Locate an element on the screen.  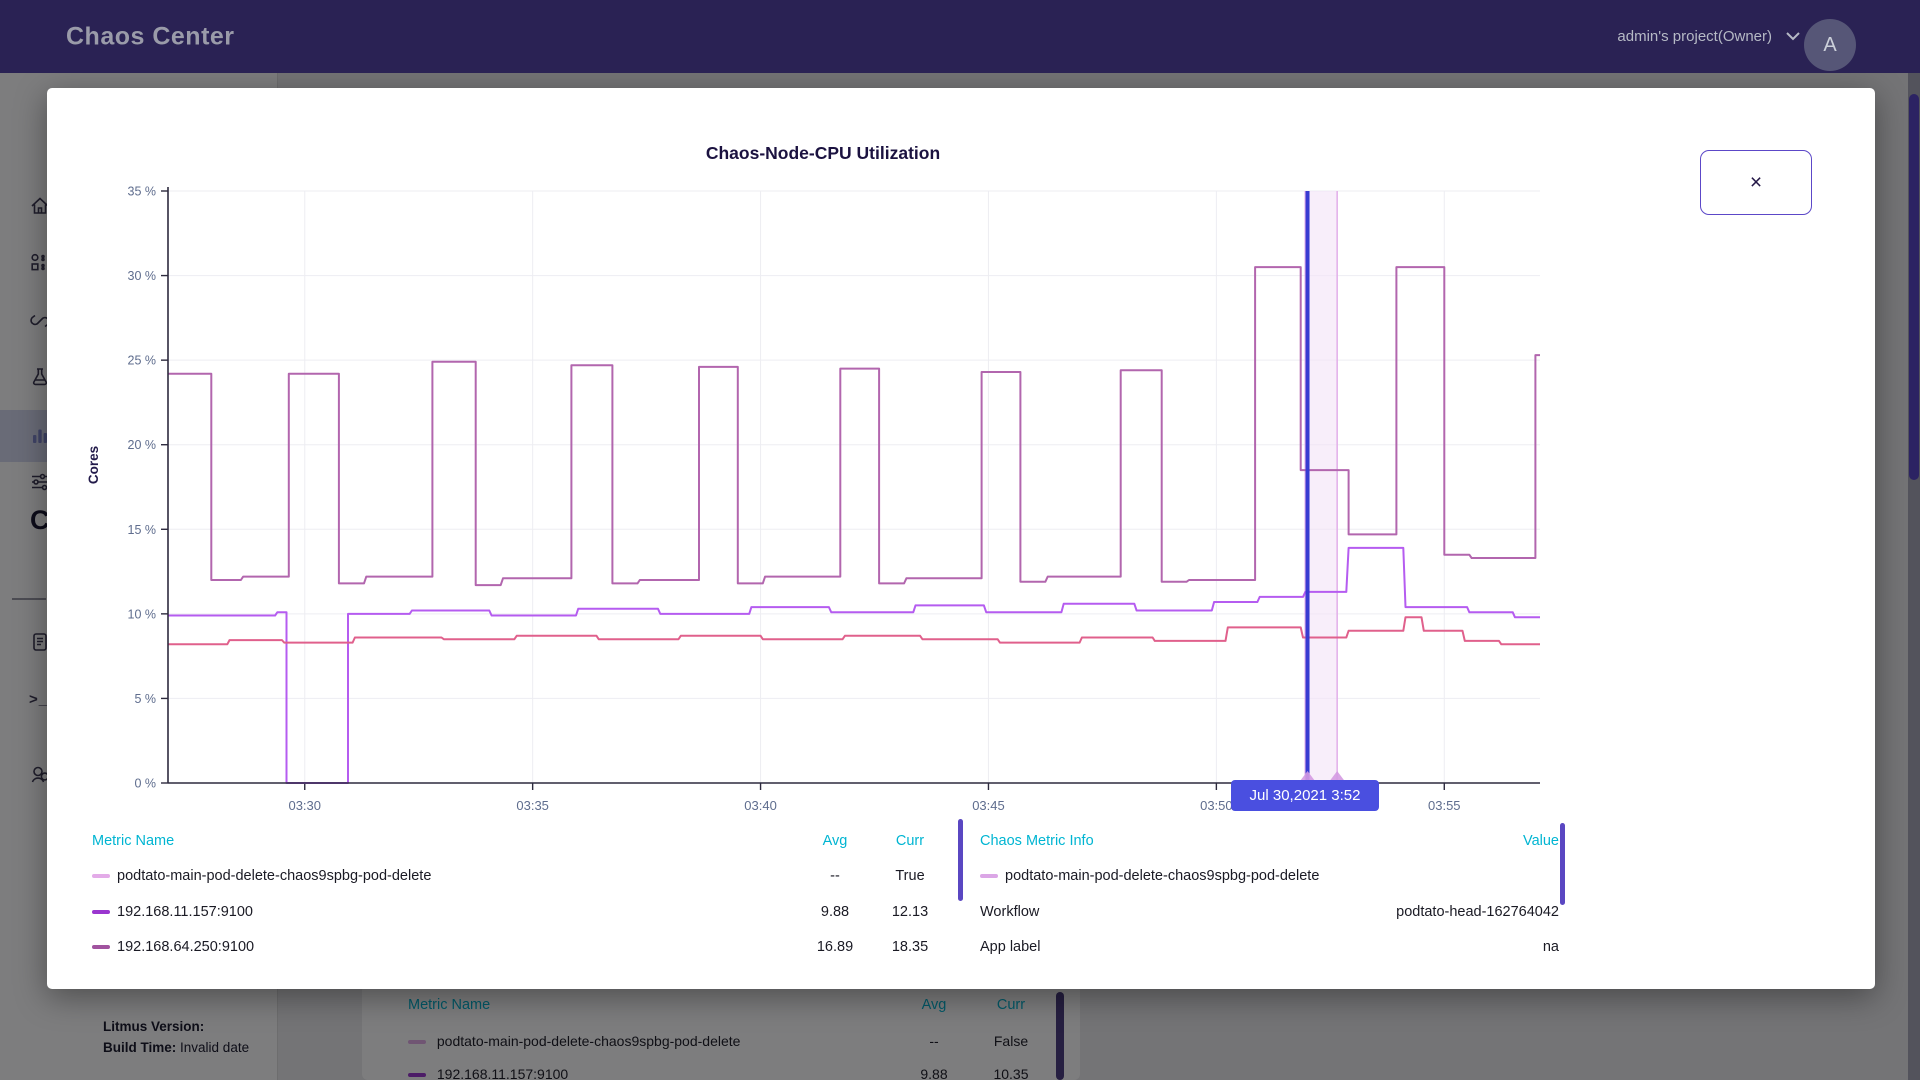
chaos-event-band is located at coordinates (1321, 487).